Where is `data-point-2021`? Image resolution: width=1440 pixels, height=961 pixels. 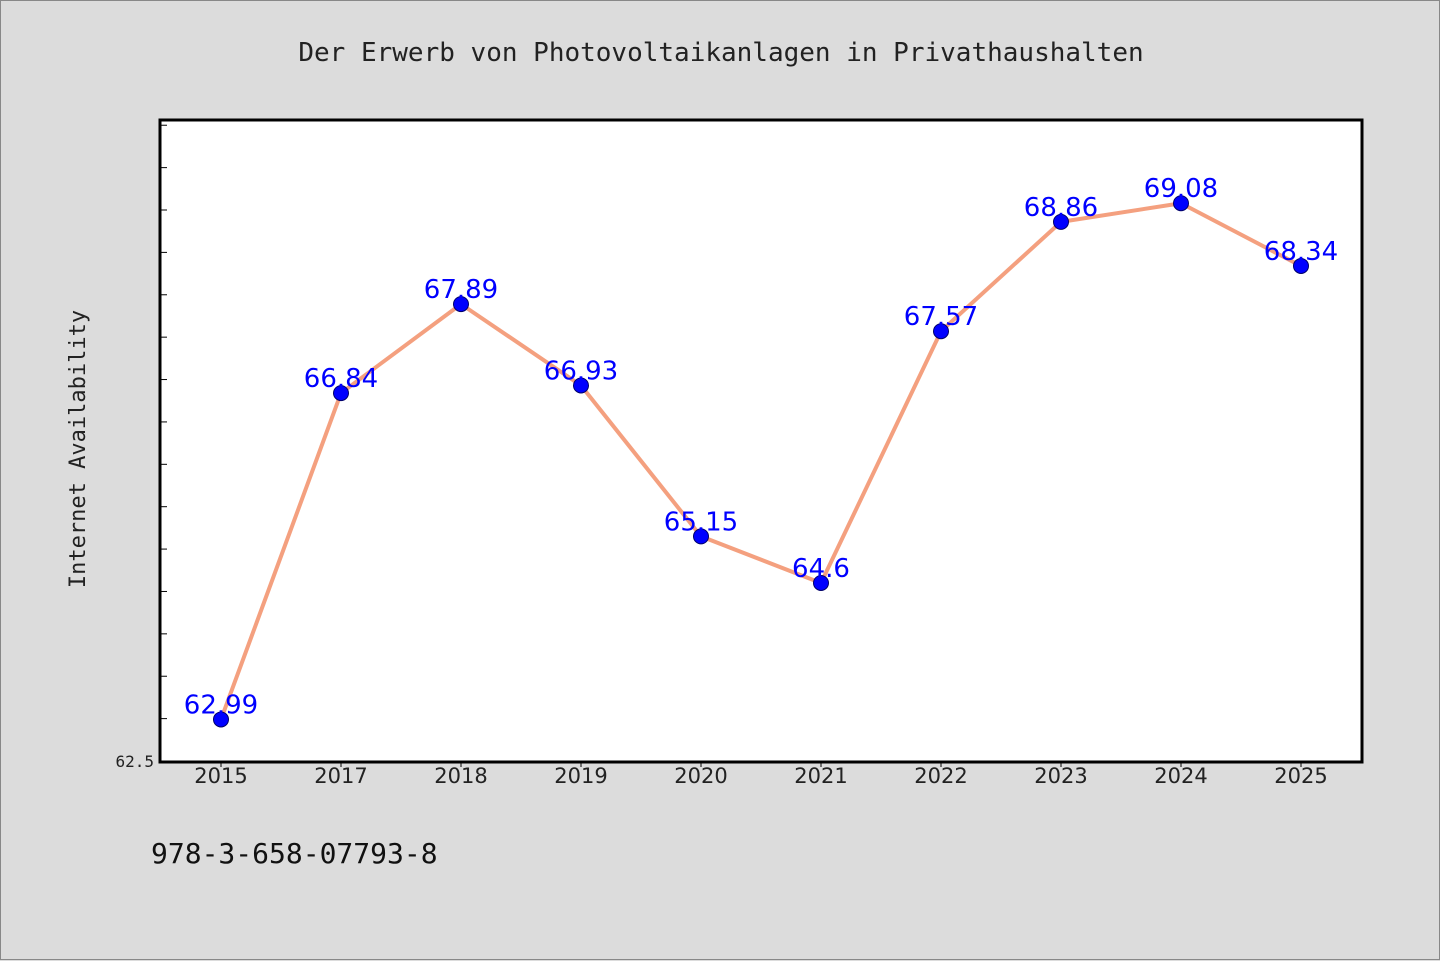 data-point-2021 is located at coordinates (821, 582).